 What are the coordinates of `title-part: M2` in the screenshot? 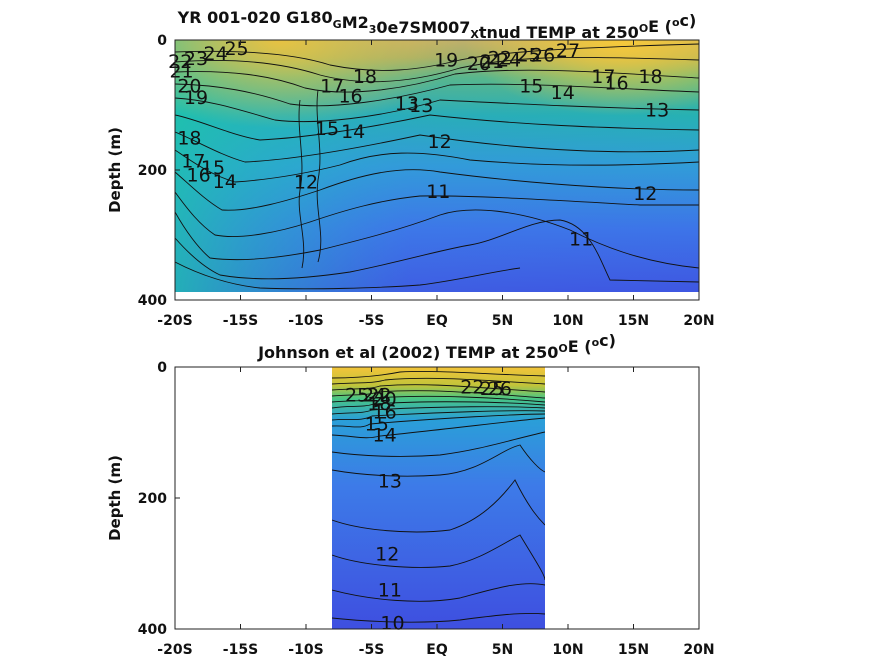 It's located at (355, 22).